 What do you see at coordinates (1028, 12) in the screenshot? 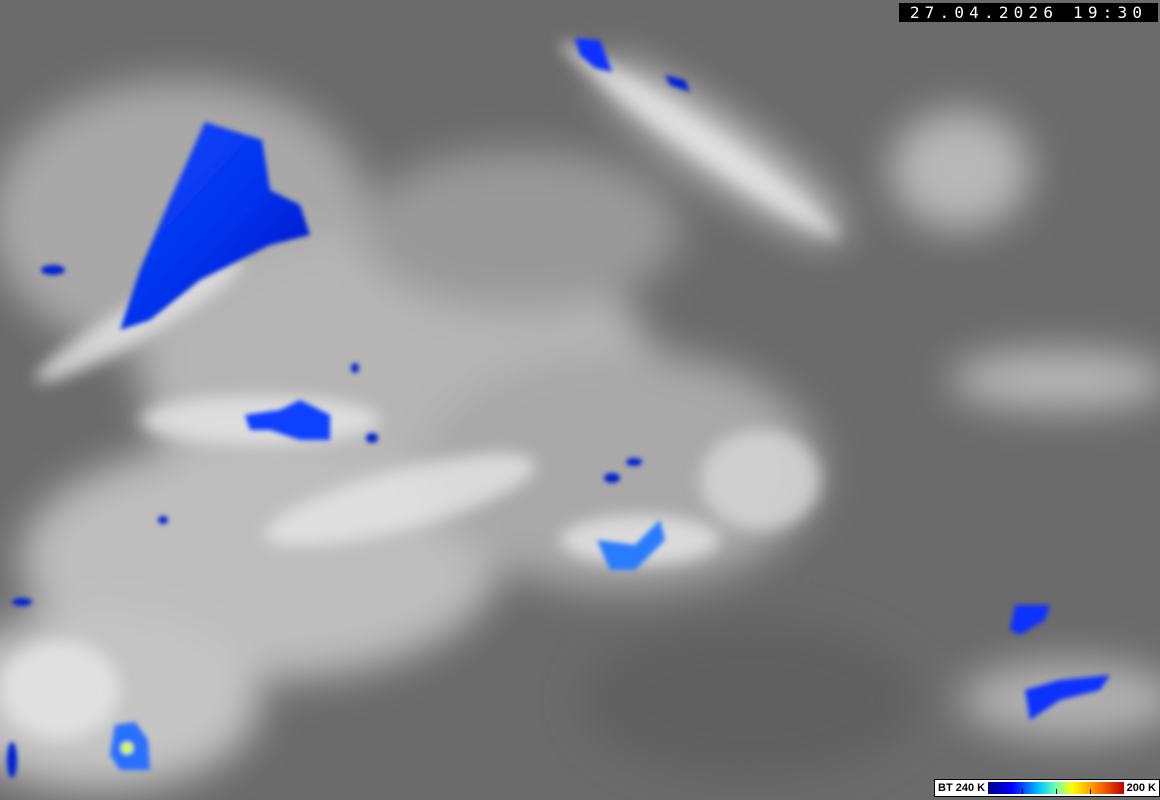
I see `timestamp: 27.04.2026 19:30` at bounding box center [1028, 12].